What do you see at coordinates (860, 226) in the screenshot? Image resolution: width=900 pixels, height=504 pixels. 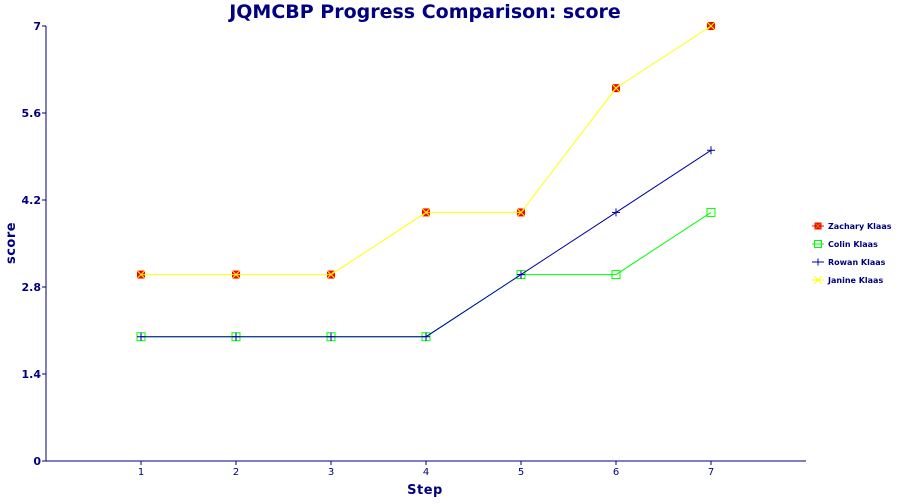 I see `legend-zachary-klaas-label: Zachary Klaas` at bounding box center [860, 226].